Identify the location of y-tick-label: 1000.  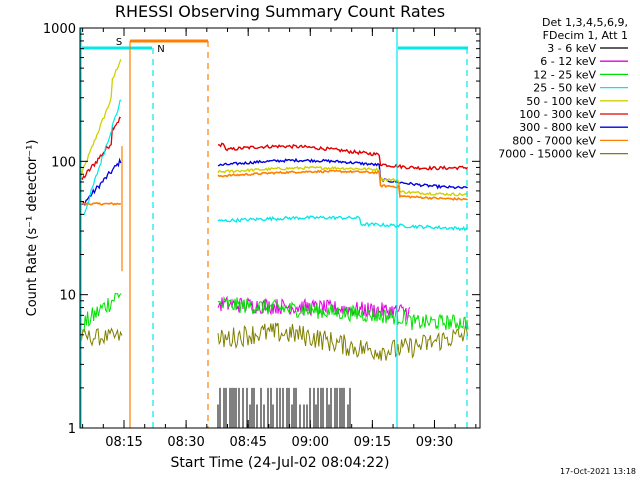
(59, 29).